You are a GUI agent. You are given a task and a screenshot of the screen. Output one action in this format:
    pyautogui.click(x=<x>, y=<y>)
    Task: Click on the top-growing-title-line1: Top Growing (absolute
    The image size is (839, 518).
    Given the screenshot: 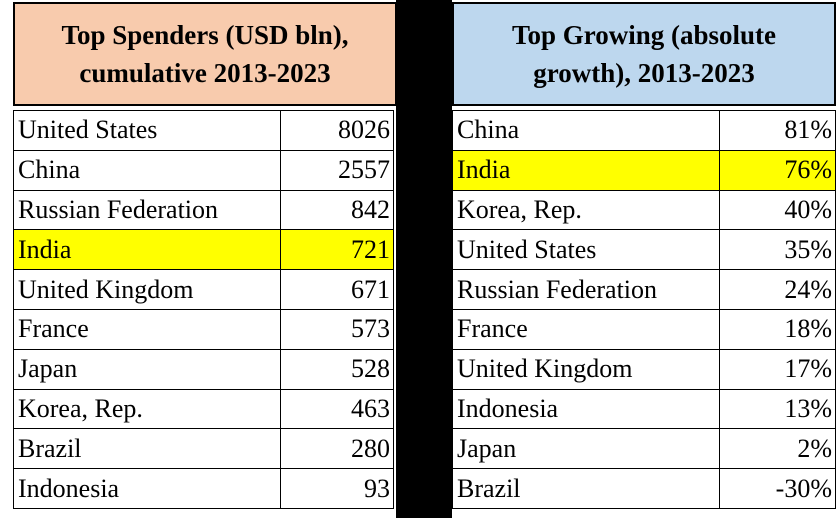 What is the action you would take?
    pyautogui.click(x=644, y=35)
    